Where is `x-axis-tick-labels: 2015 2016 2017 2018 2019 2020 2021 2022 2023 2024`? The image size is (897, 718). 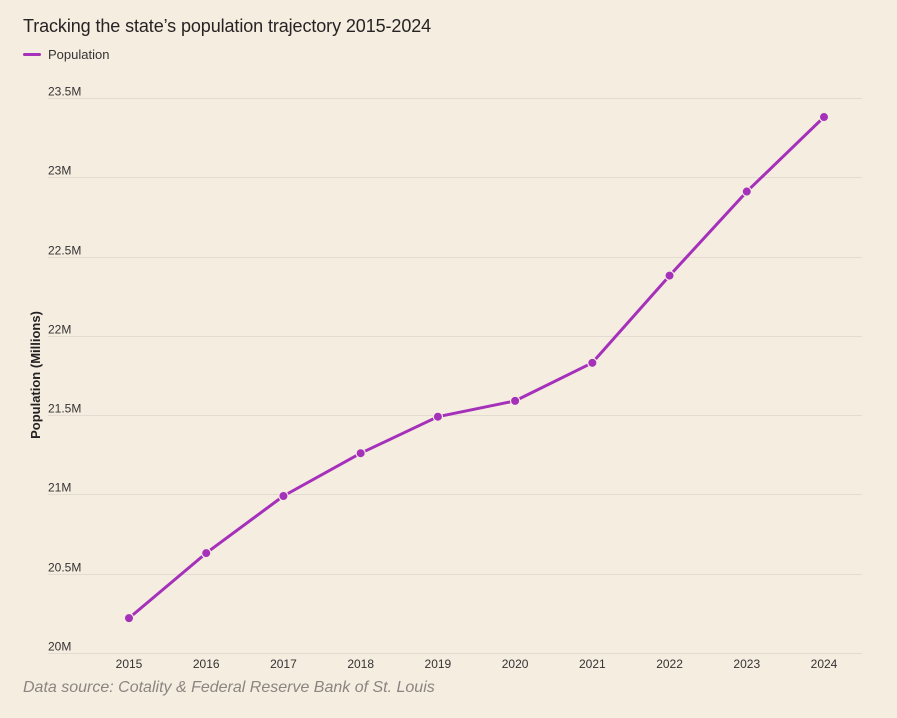 x-axis-tick-labels: 2015 2016 2017 2018 2019 2020 2021 2022 2023 2024 is located at coordinates (477, 664).